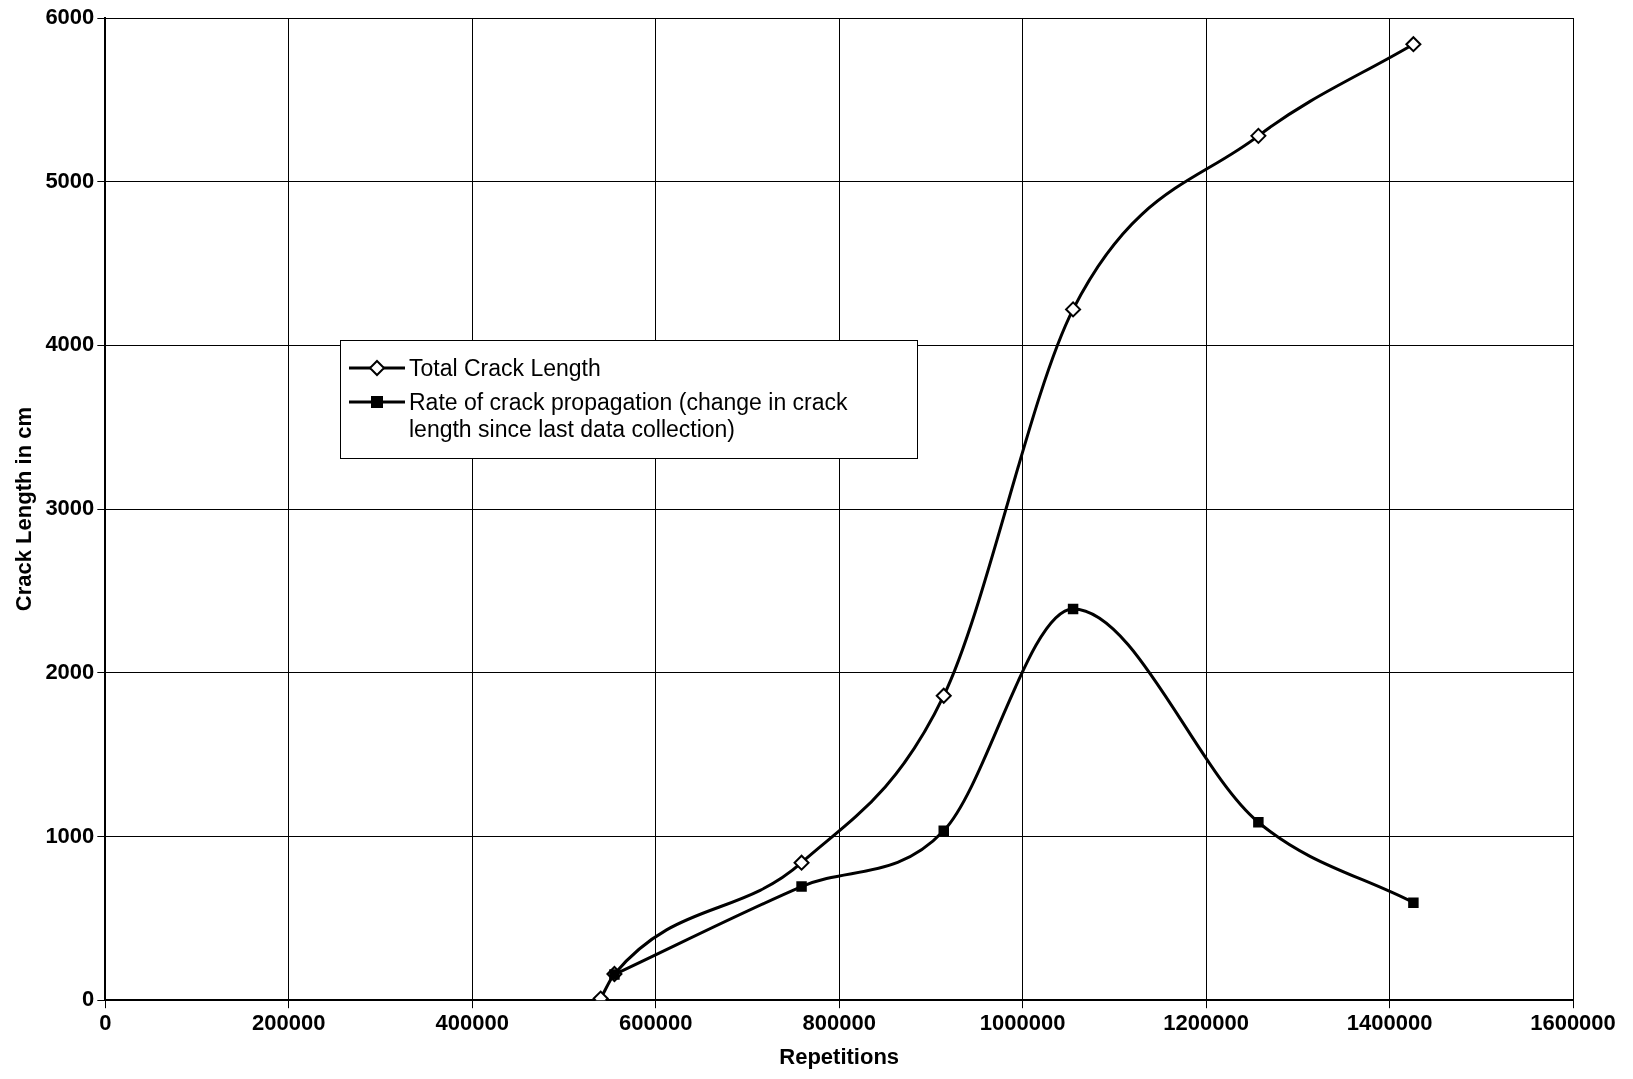 This screenshot has height=1079, width=1633. What do you see at coordinates (839, 1023) in the screenshot?
I see `x-tick-label: 800000` at bounding box center [839, 1023].